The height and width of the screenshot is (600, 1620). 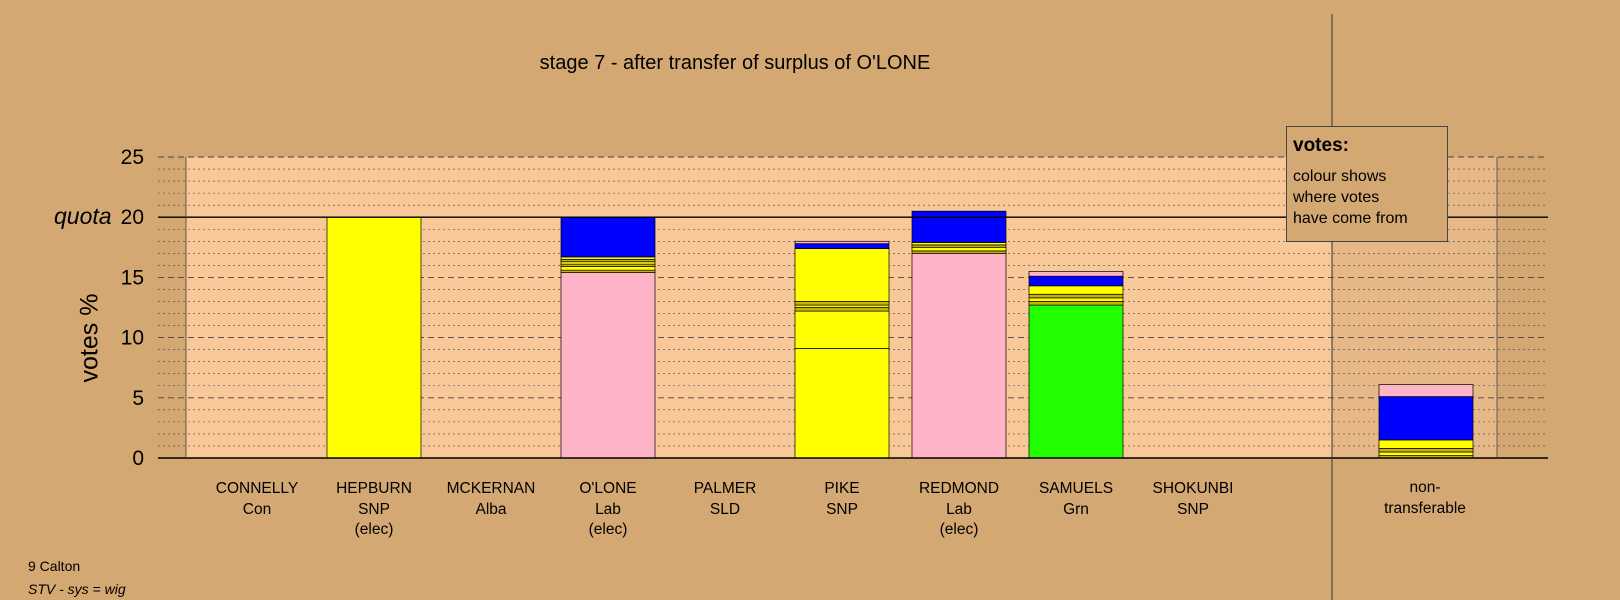 I want to click on legend-line: have come from, so click(x=1350, y=218).